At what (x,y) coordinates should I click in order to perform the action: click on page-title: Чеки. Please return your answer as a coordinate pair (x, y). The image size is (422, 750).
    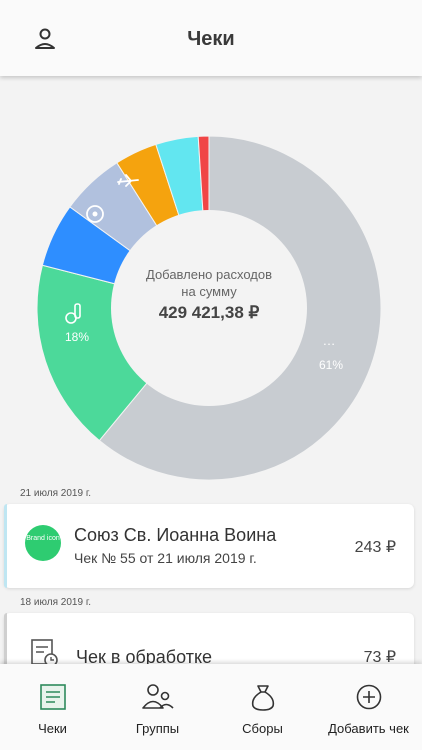
    Looking at the image, I should click on (211, 39).